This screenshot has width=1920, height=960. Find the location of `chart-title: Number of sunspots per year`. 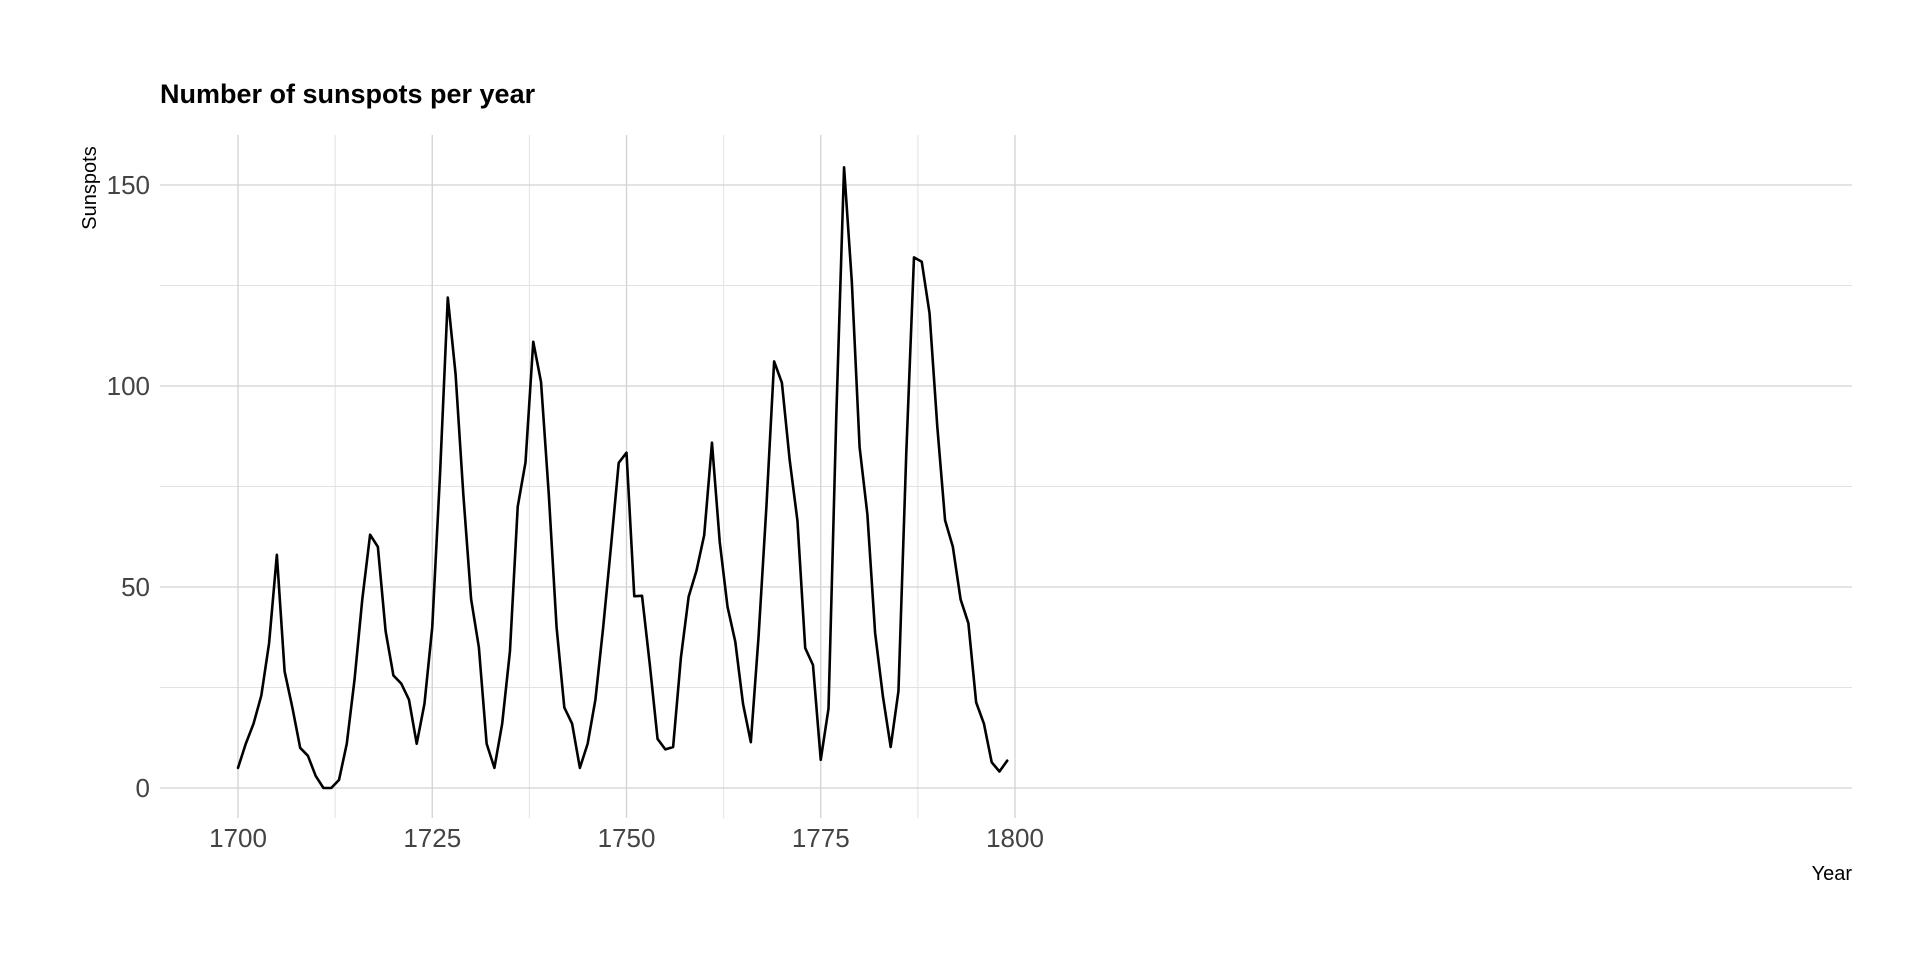

chart-title: Number of sunspots per year is located at coordinates (348, 94).